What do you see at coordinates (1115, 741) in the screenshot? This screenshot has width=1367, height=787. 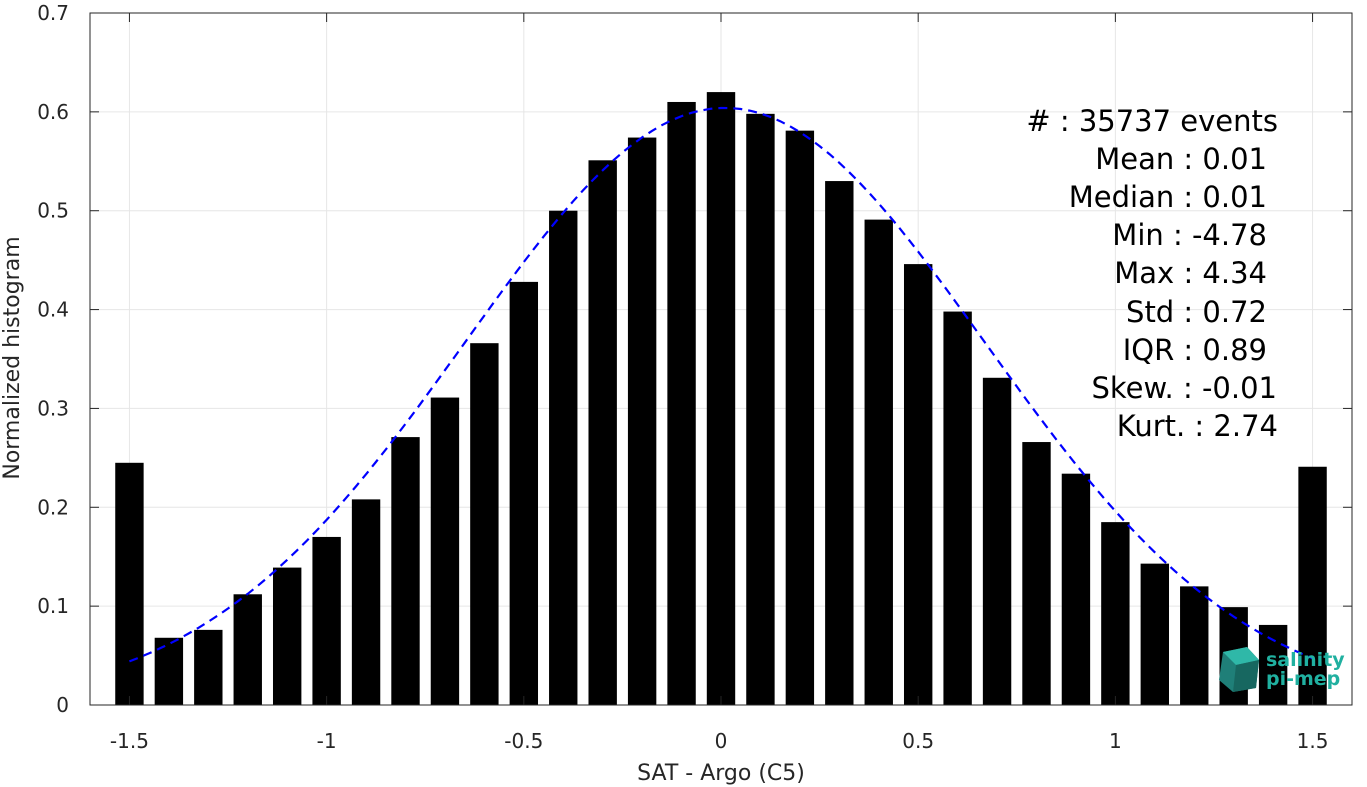 I see `x-tick-label: 1` at bounding box center [1115, 741].